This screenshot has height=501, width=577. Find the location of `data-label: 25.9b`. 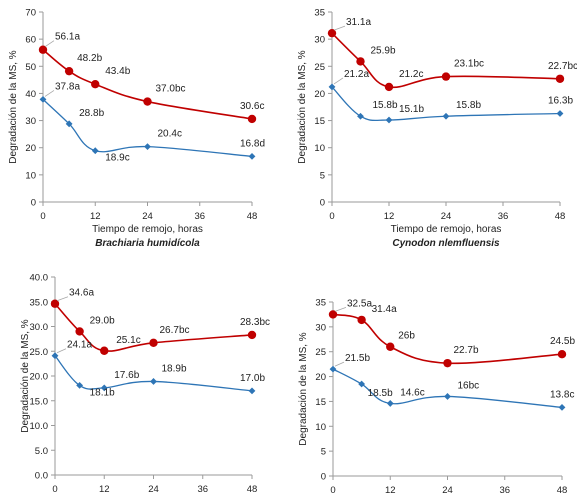

data-label: 25.9b is located at coordinates (383, 50).